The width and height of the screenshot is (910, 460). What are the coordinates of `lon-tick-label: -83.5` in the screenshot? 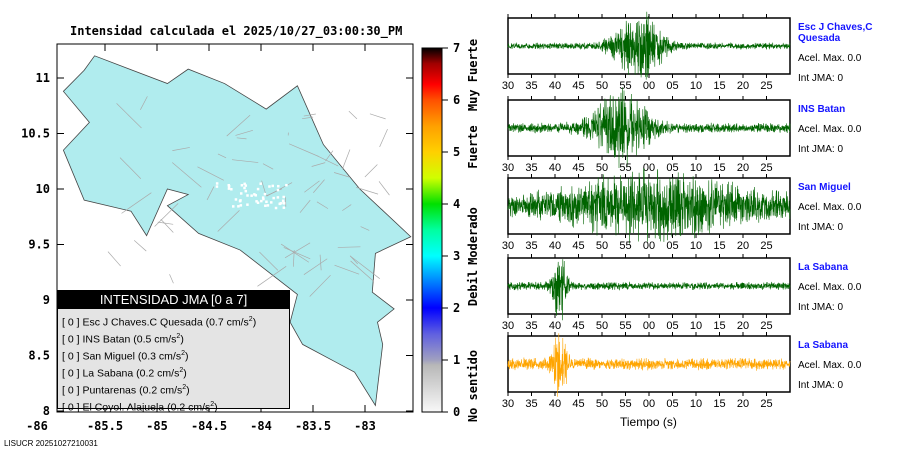 It's located at (313, 426).